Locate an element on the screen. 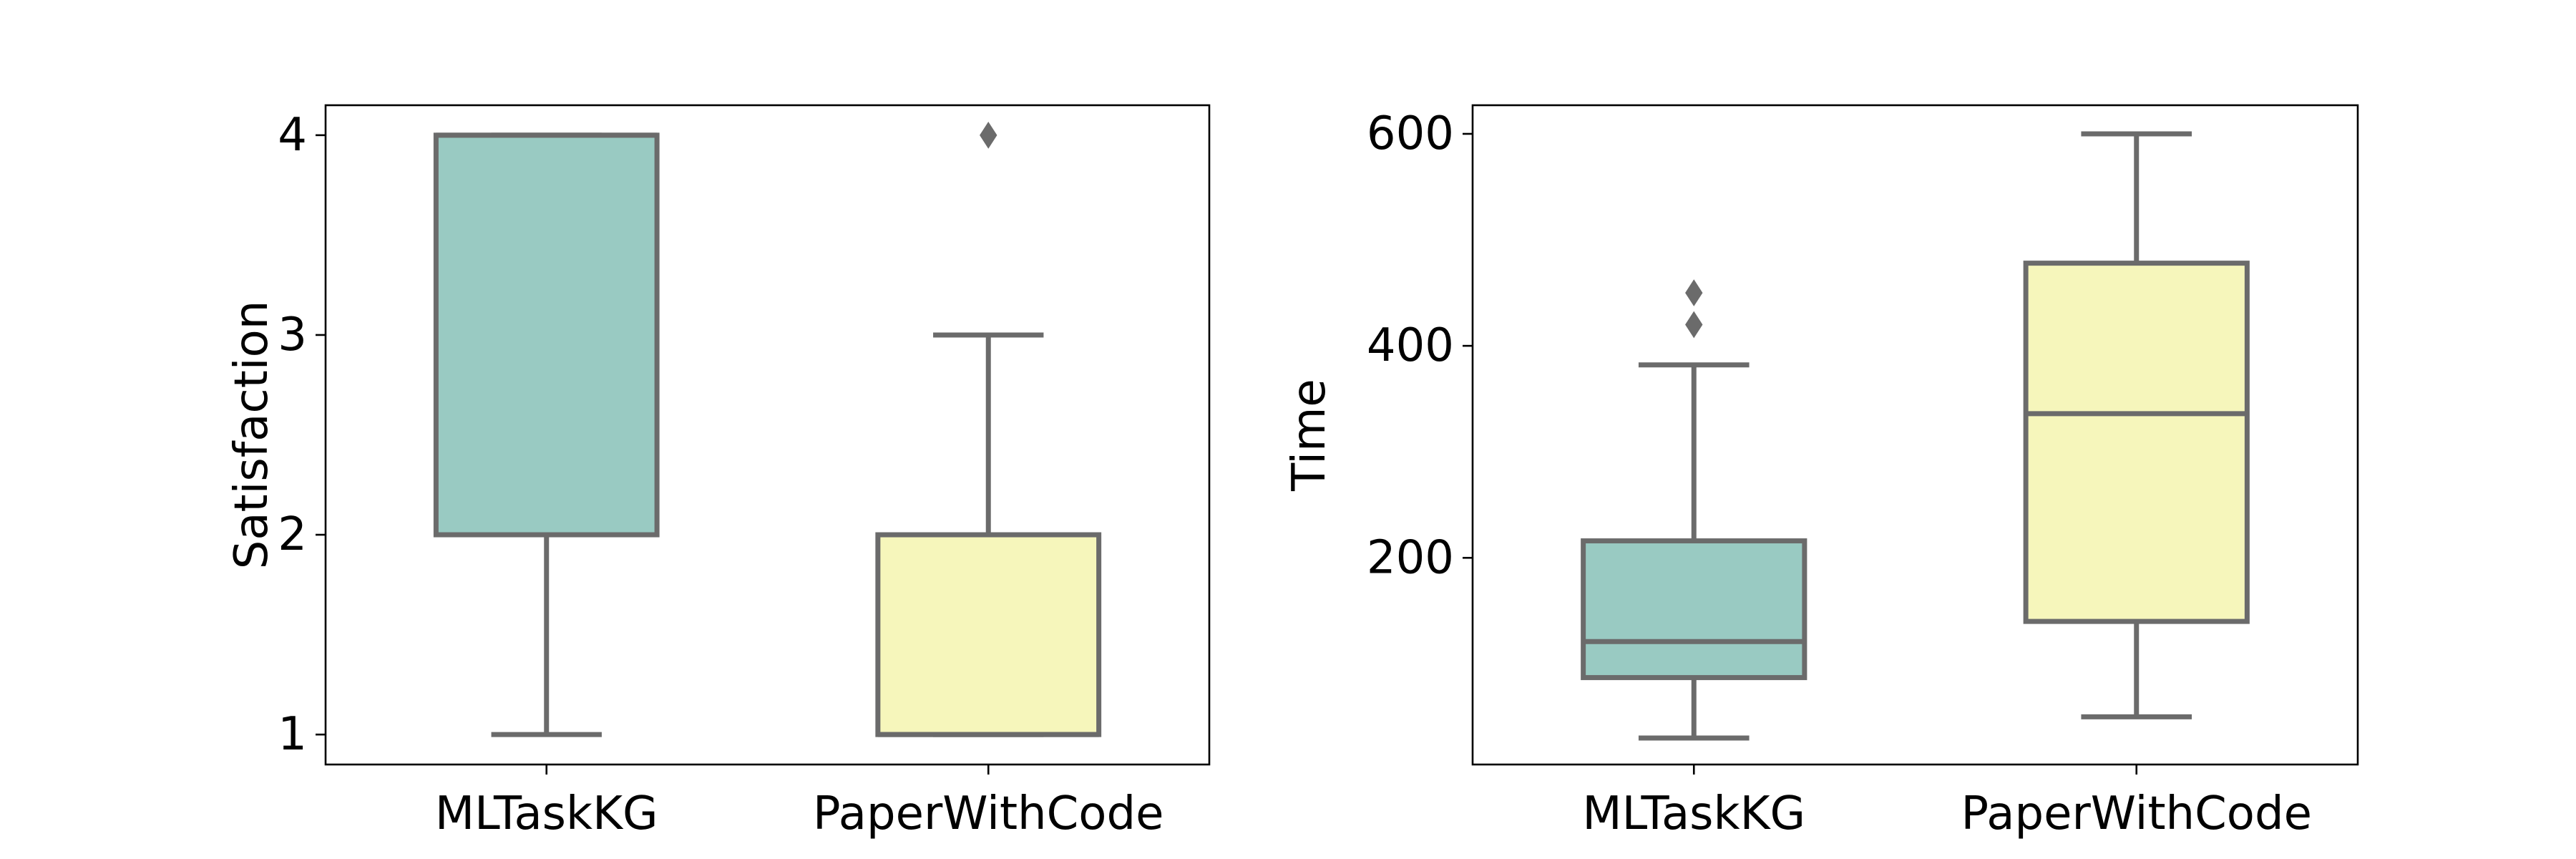 The image size is (2576, 859). y-axis-label: Time is located at coordinates (1309, 435).